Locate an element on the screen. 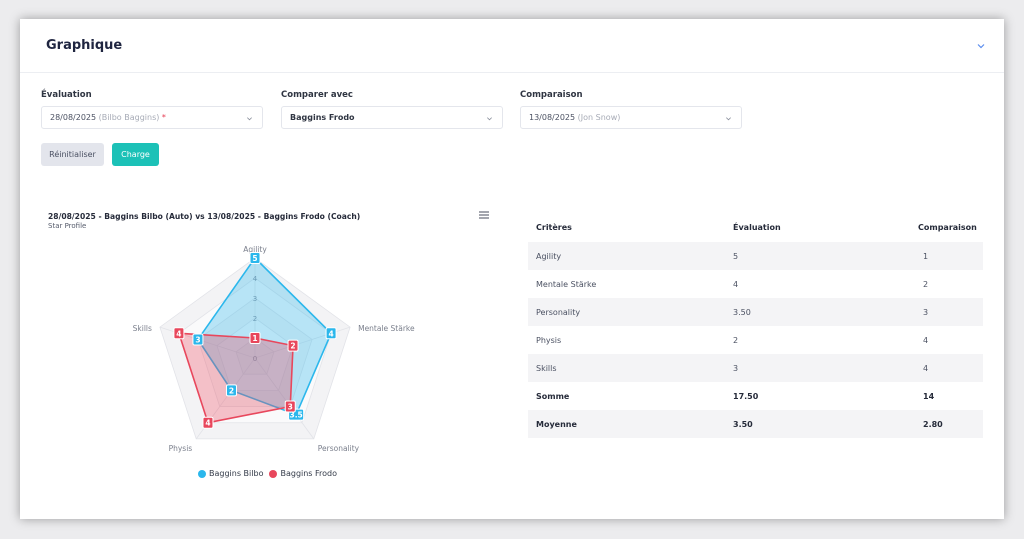  scale-tick-label: 4 is located at coordinates (255, 279).